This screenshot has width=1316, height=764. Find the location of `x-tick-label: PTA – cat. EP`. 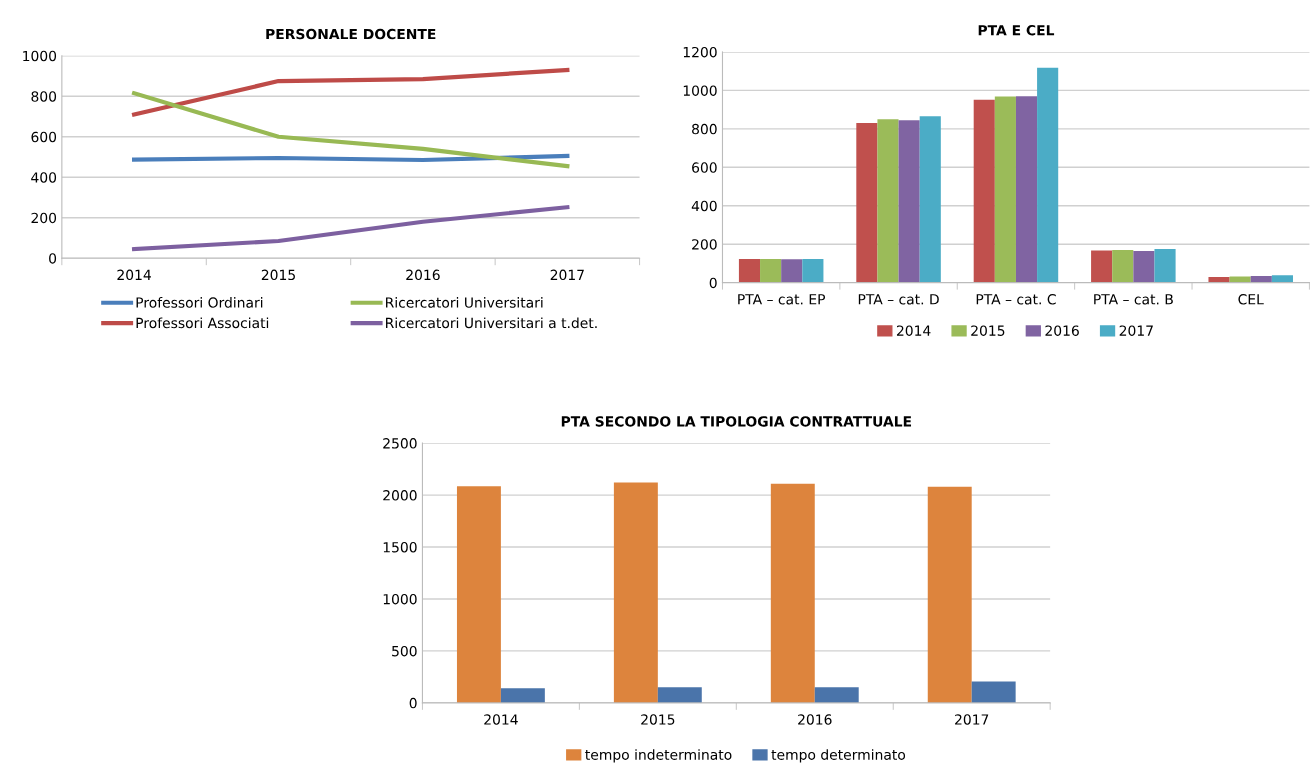

x-tick-label: PTA – cat. EP is located at coordinates (782, 299).